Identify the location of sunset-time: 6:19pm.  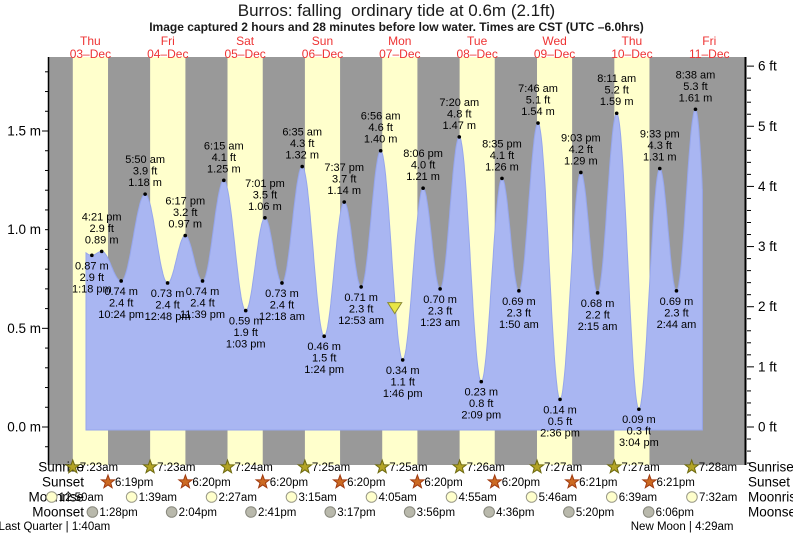
(134, 483).